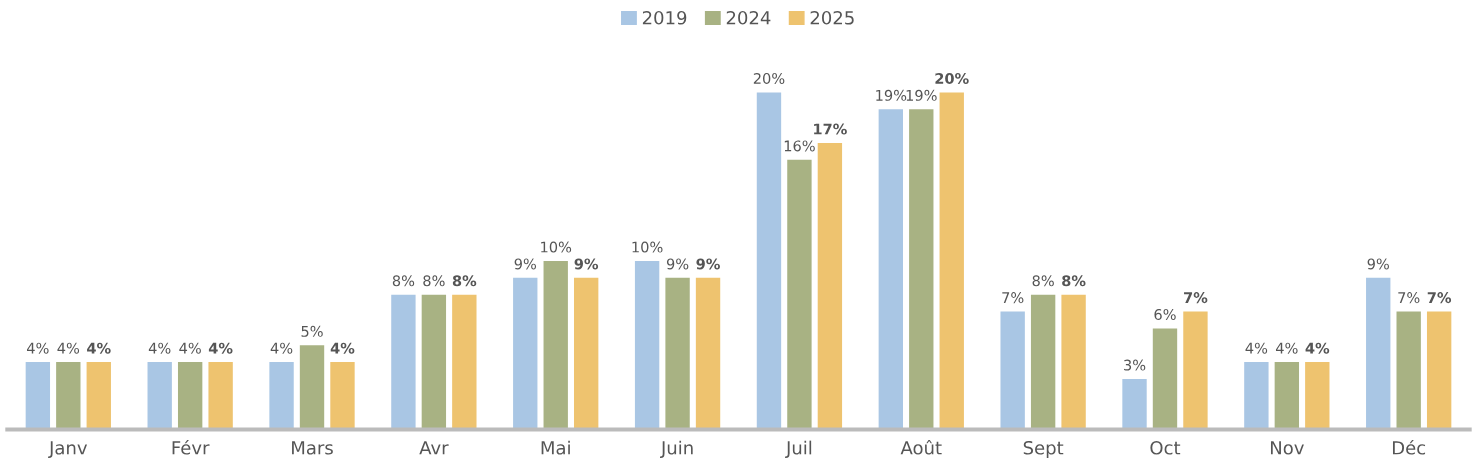 Image resolution: width=1477 pixels, height=472 pixels. Describe the element at coordinates (830, 129) in the screenshot. I see `data-label: 17%` at that location.